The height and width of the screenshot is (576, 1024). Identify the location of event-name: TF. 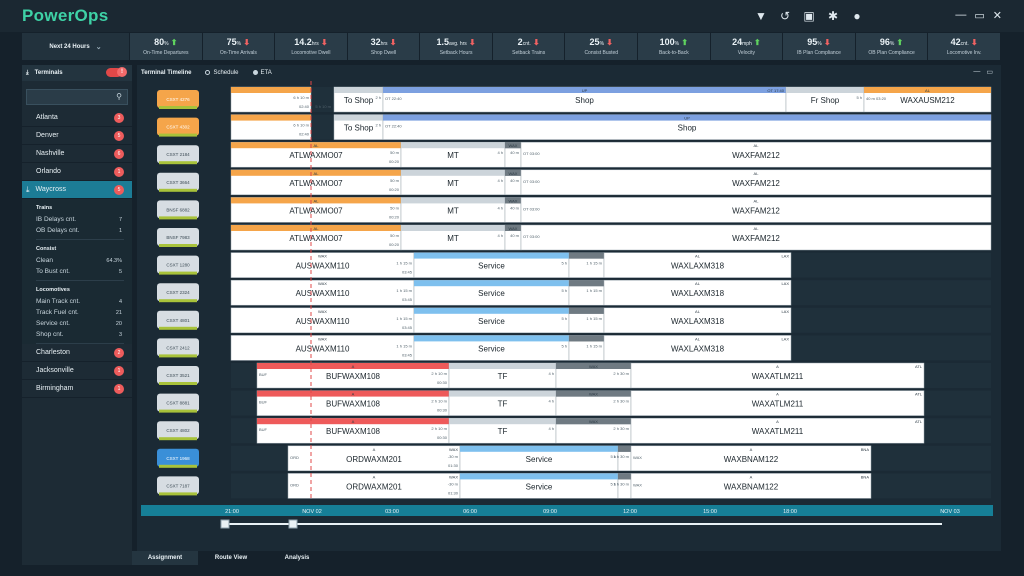
(503, 376).